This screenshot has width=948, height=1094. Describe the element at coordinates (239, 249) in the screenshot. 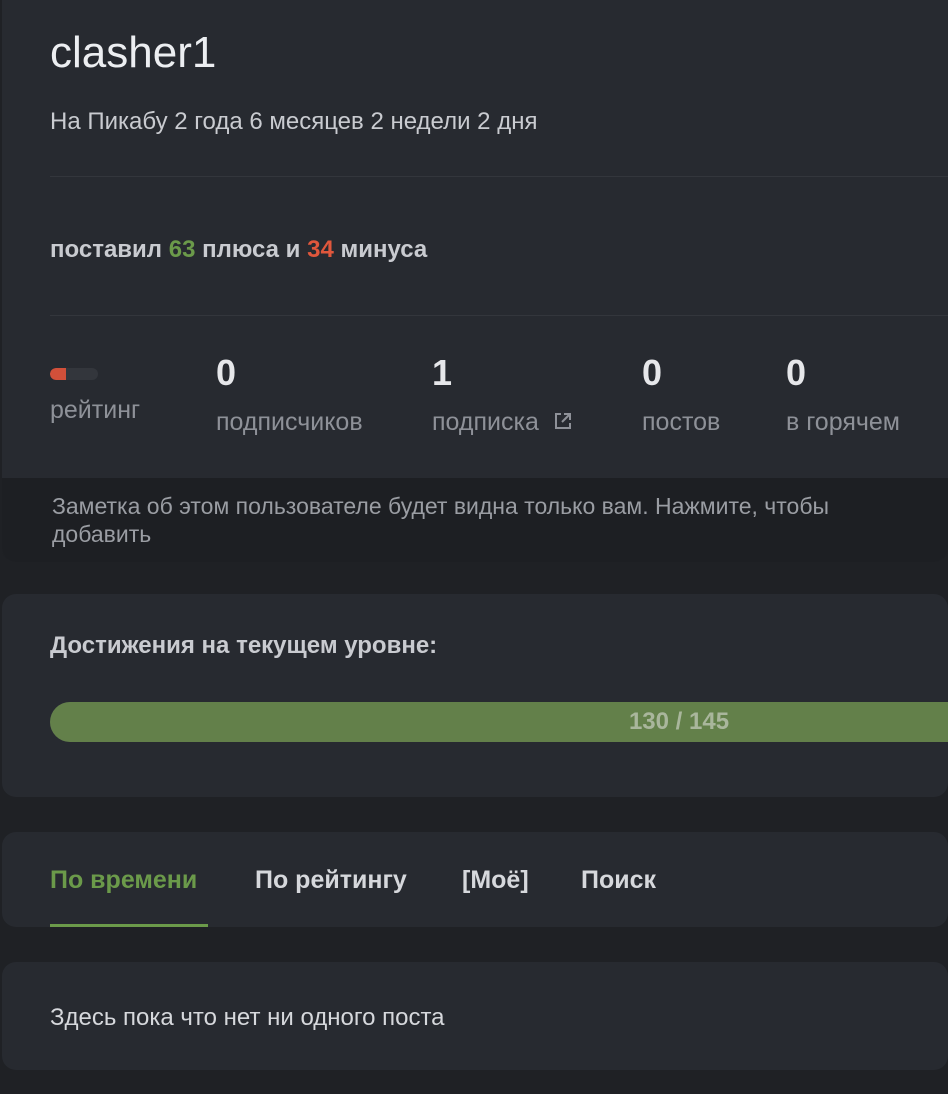

I see `votes-summary: поставил 63 плюса и 34 минуса` at that location.